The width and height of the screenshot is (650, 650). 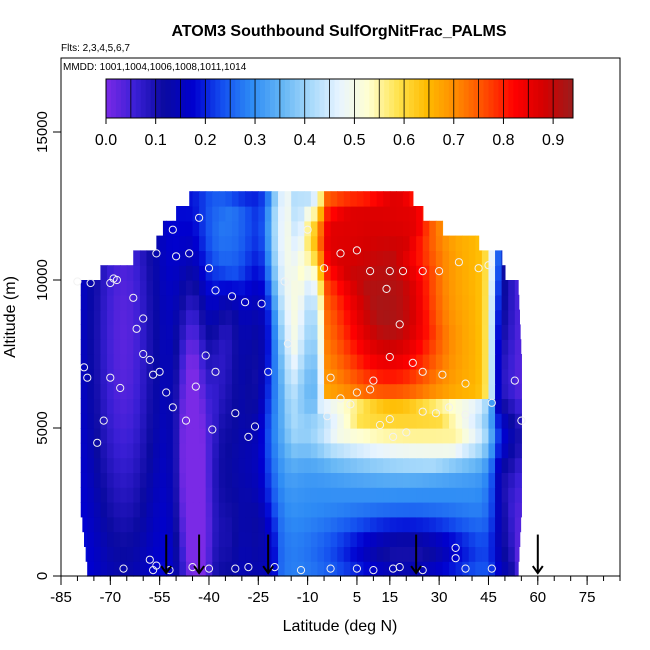 I want to click on data-point, so click(x=403, y=271).